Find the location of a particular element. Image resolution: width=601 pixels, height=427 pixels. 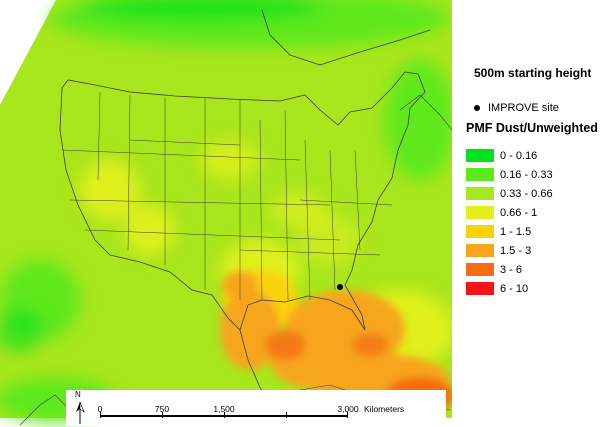

north-arrow-icon is located at coordinates (80, 412).